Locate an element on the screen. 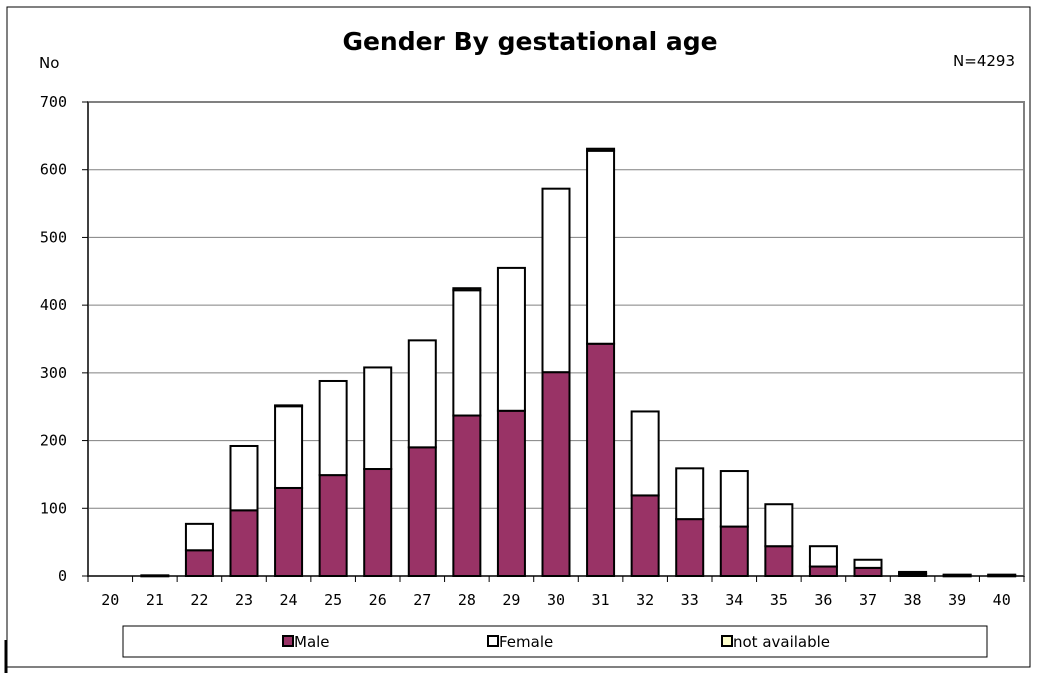 This screenshot has height=673, width=1039. x-tick-label: 33 is located at coordinates (690, 600).